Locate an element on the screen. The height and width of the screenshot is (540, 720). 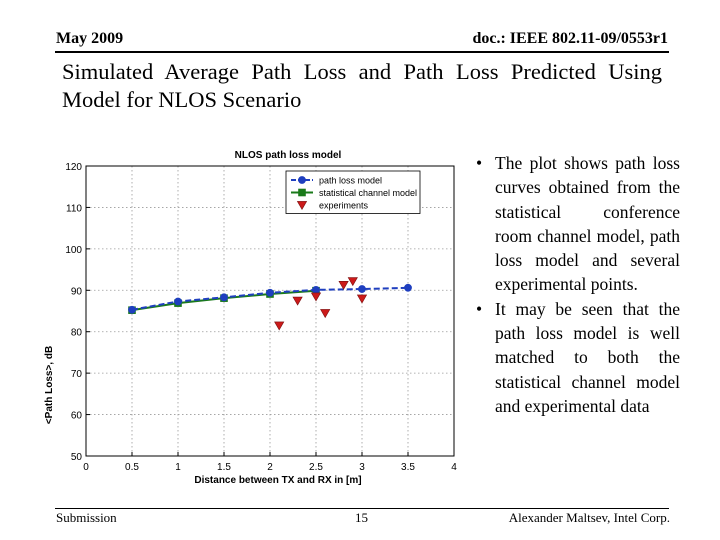
y-tick-label: 70 is located at coordinates (77, 374).